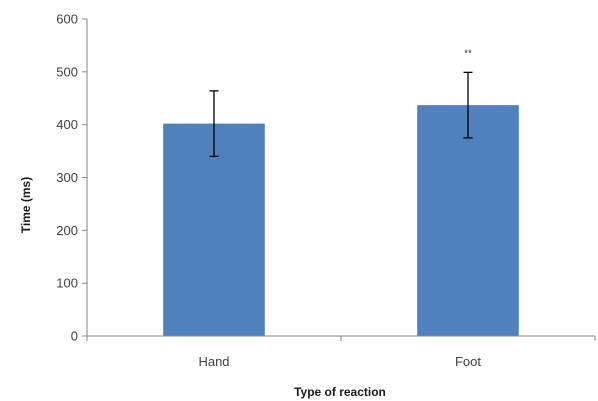  Describe the element at coordinates (67, 230) in the screenshot. I see `y-tick-label: 200` at that location.